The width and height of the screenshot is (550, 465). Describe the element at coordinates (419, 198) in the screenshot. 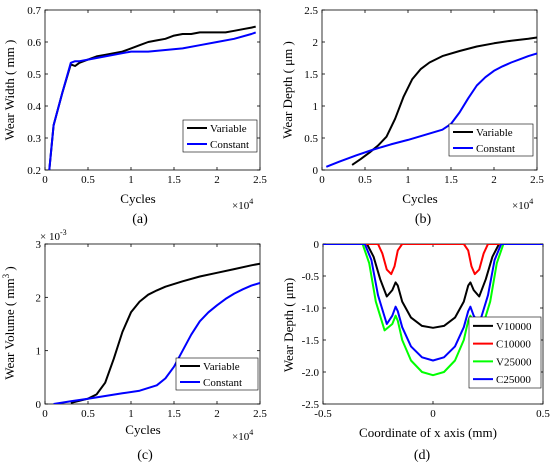

I see `panel-b-xlabel: Cycles` at that location.